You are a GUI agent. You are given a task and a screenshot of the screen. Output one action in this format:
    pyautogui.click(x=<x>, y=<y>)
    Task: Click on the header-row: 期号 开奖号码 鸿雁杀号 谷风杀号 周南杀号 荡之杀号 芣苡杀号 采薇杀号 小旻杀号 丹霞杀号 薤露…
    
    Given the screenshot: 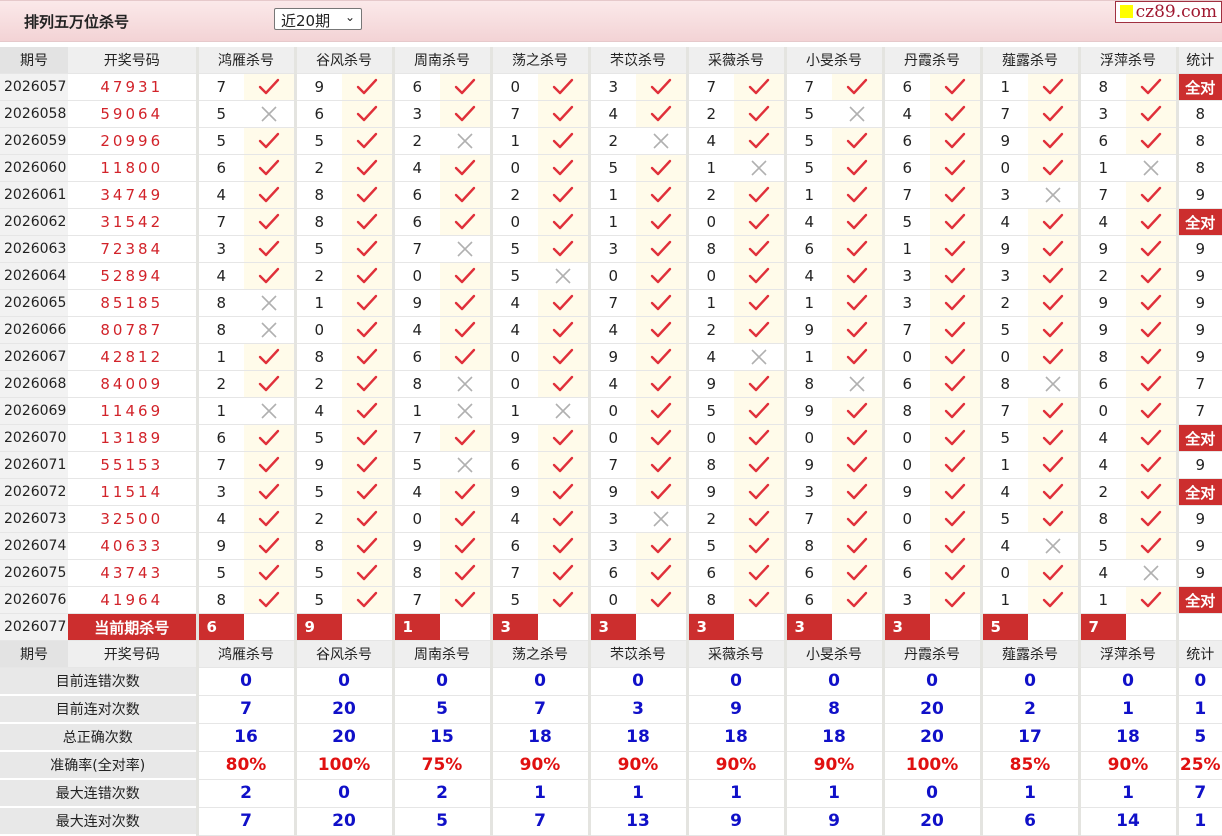 What is the action you would take?
    pyautogui.click(x=611, y=60)
    